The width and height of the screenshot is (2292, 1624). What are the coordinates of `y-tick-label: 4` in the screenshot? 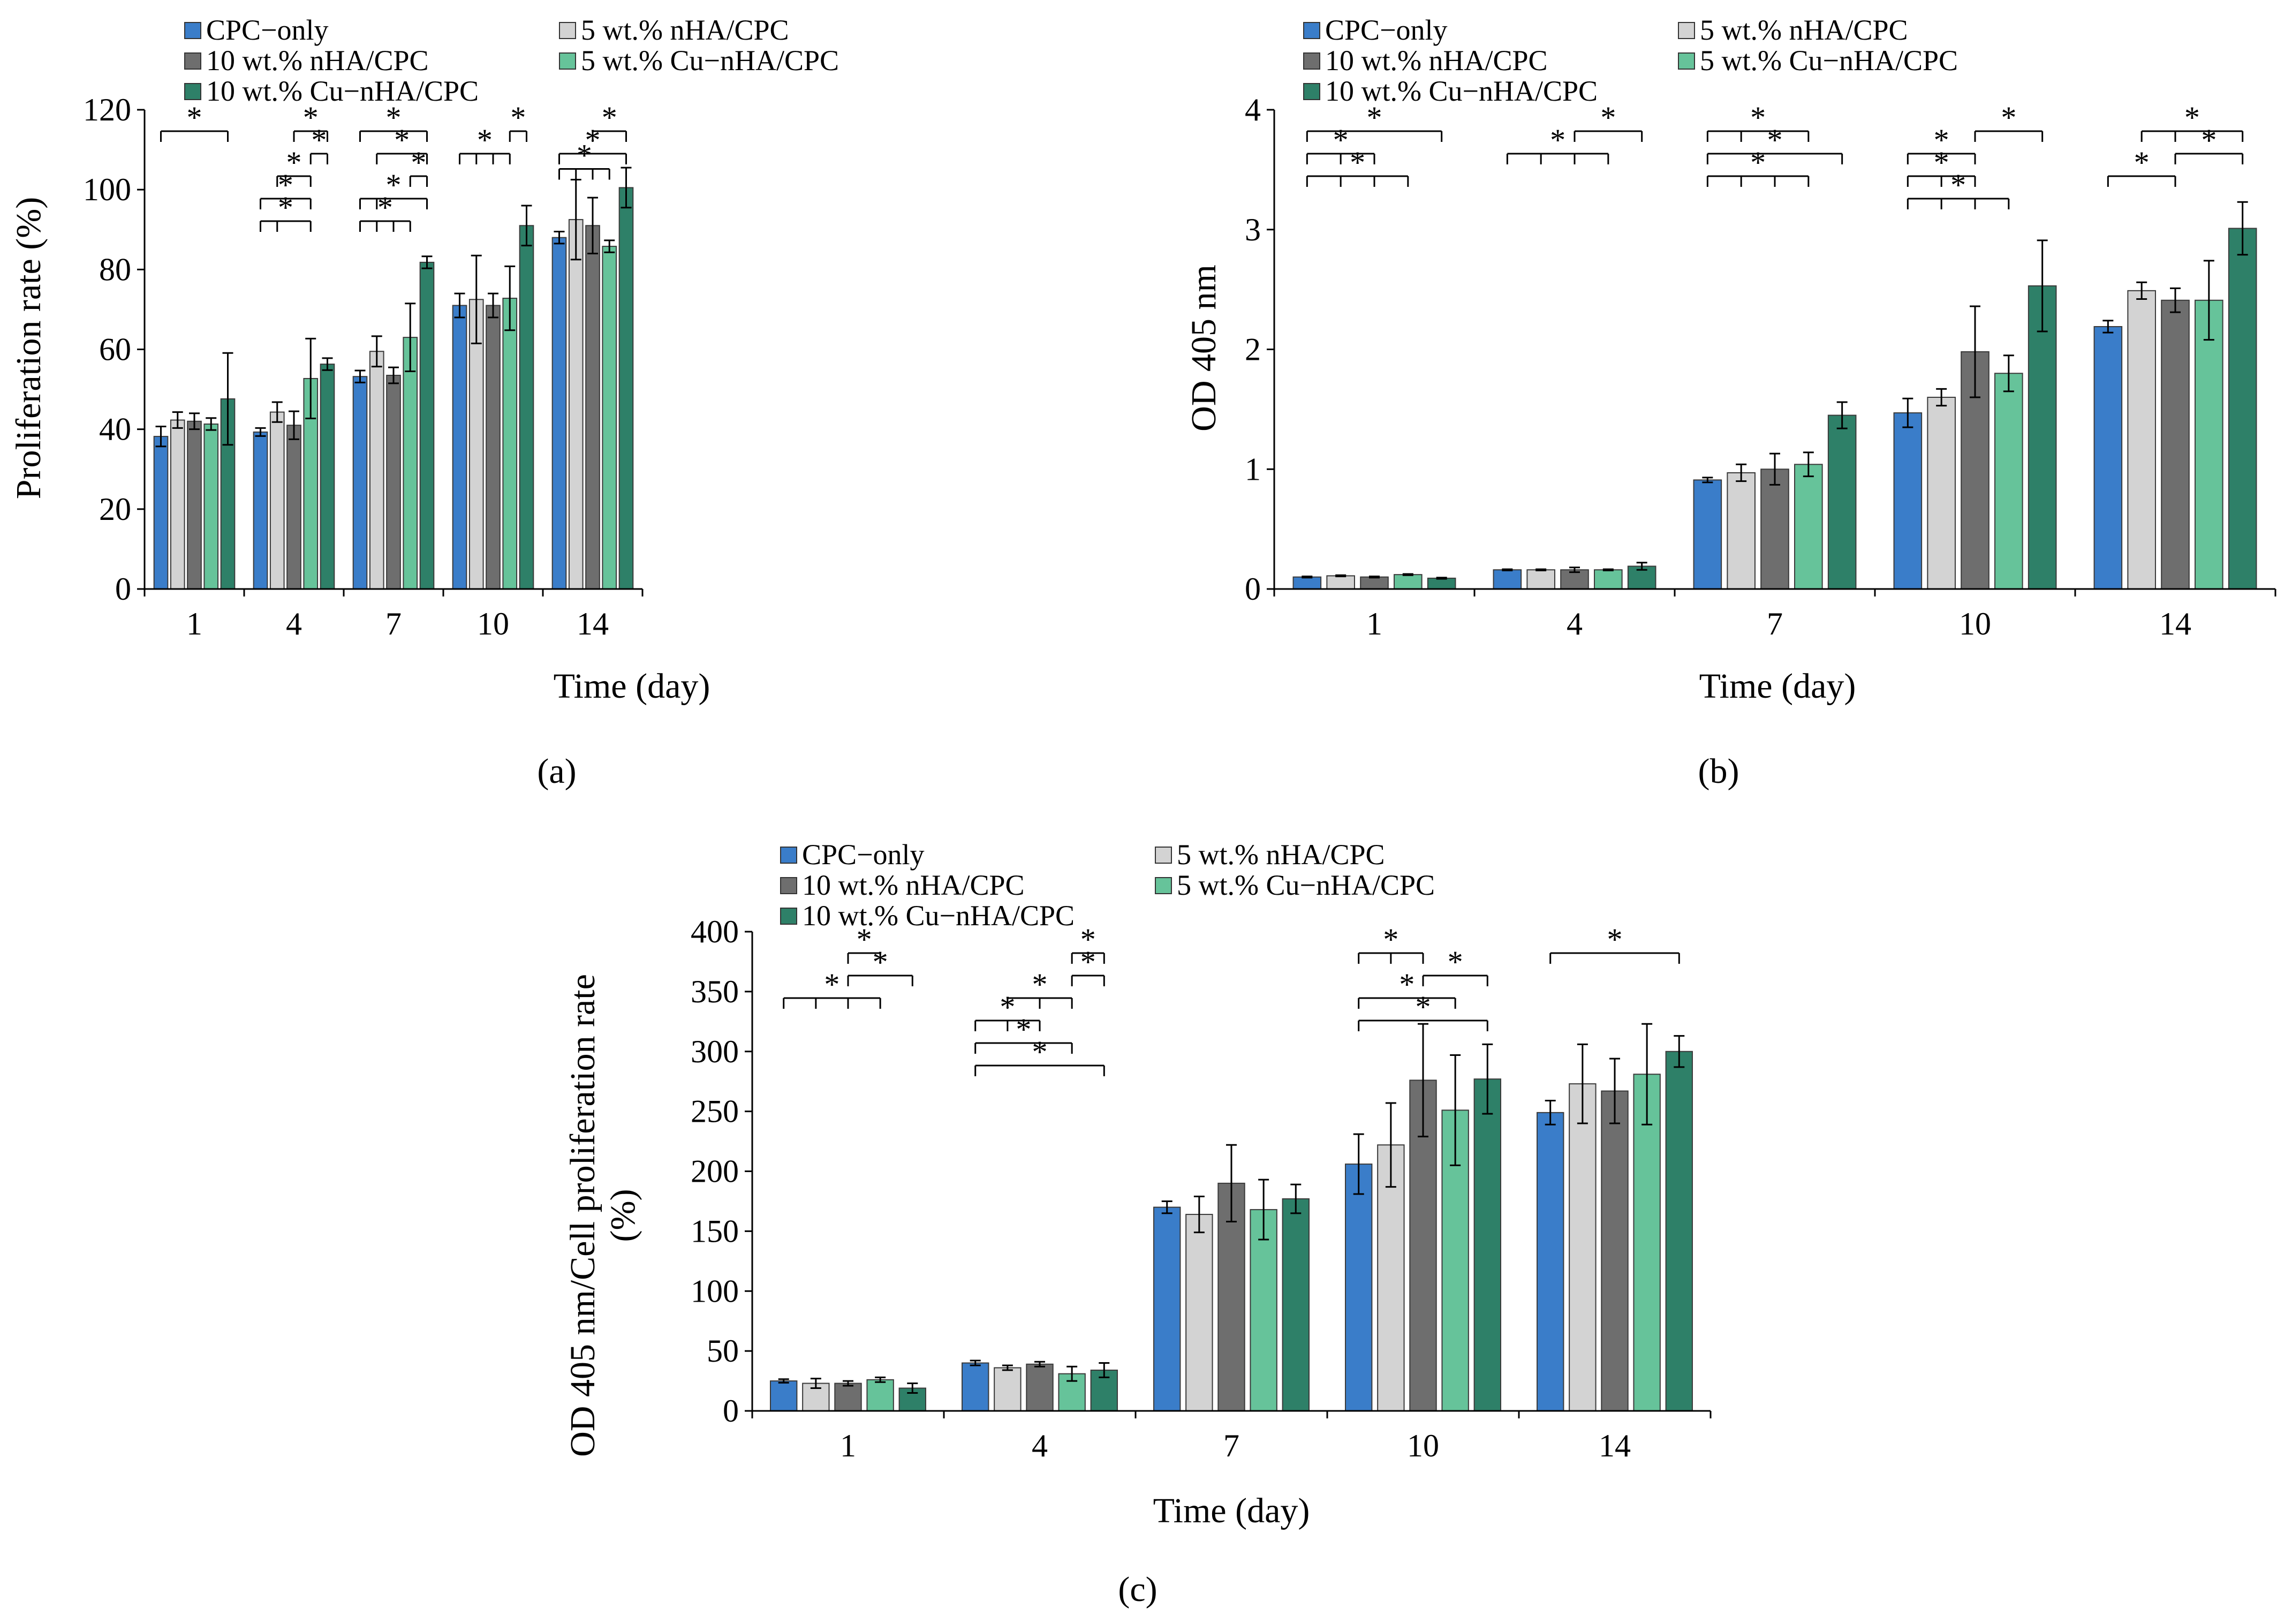 It's located at (1253, 110).